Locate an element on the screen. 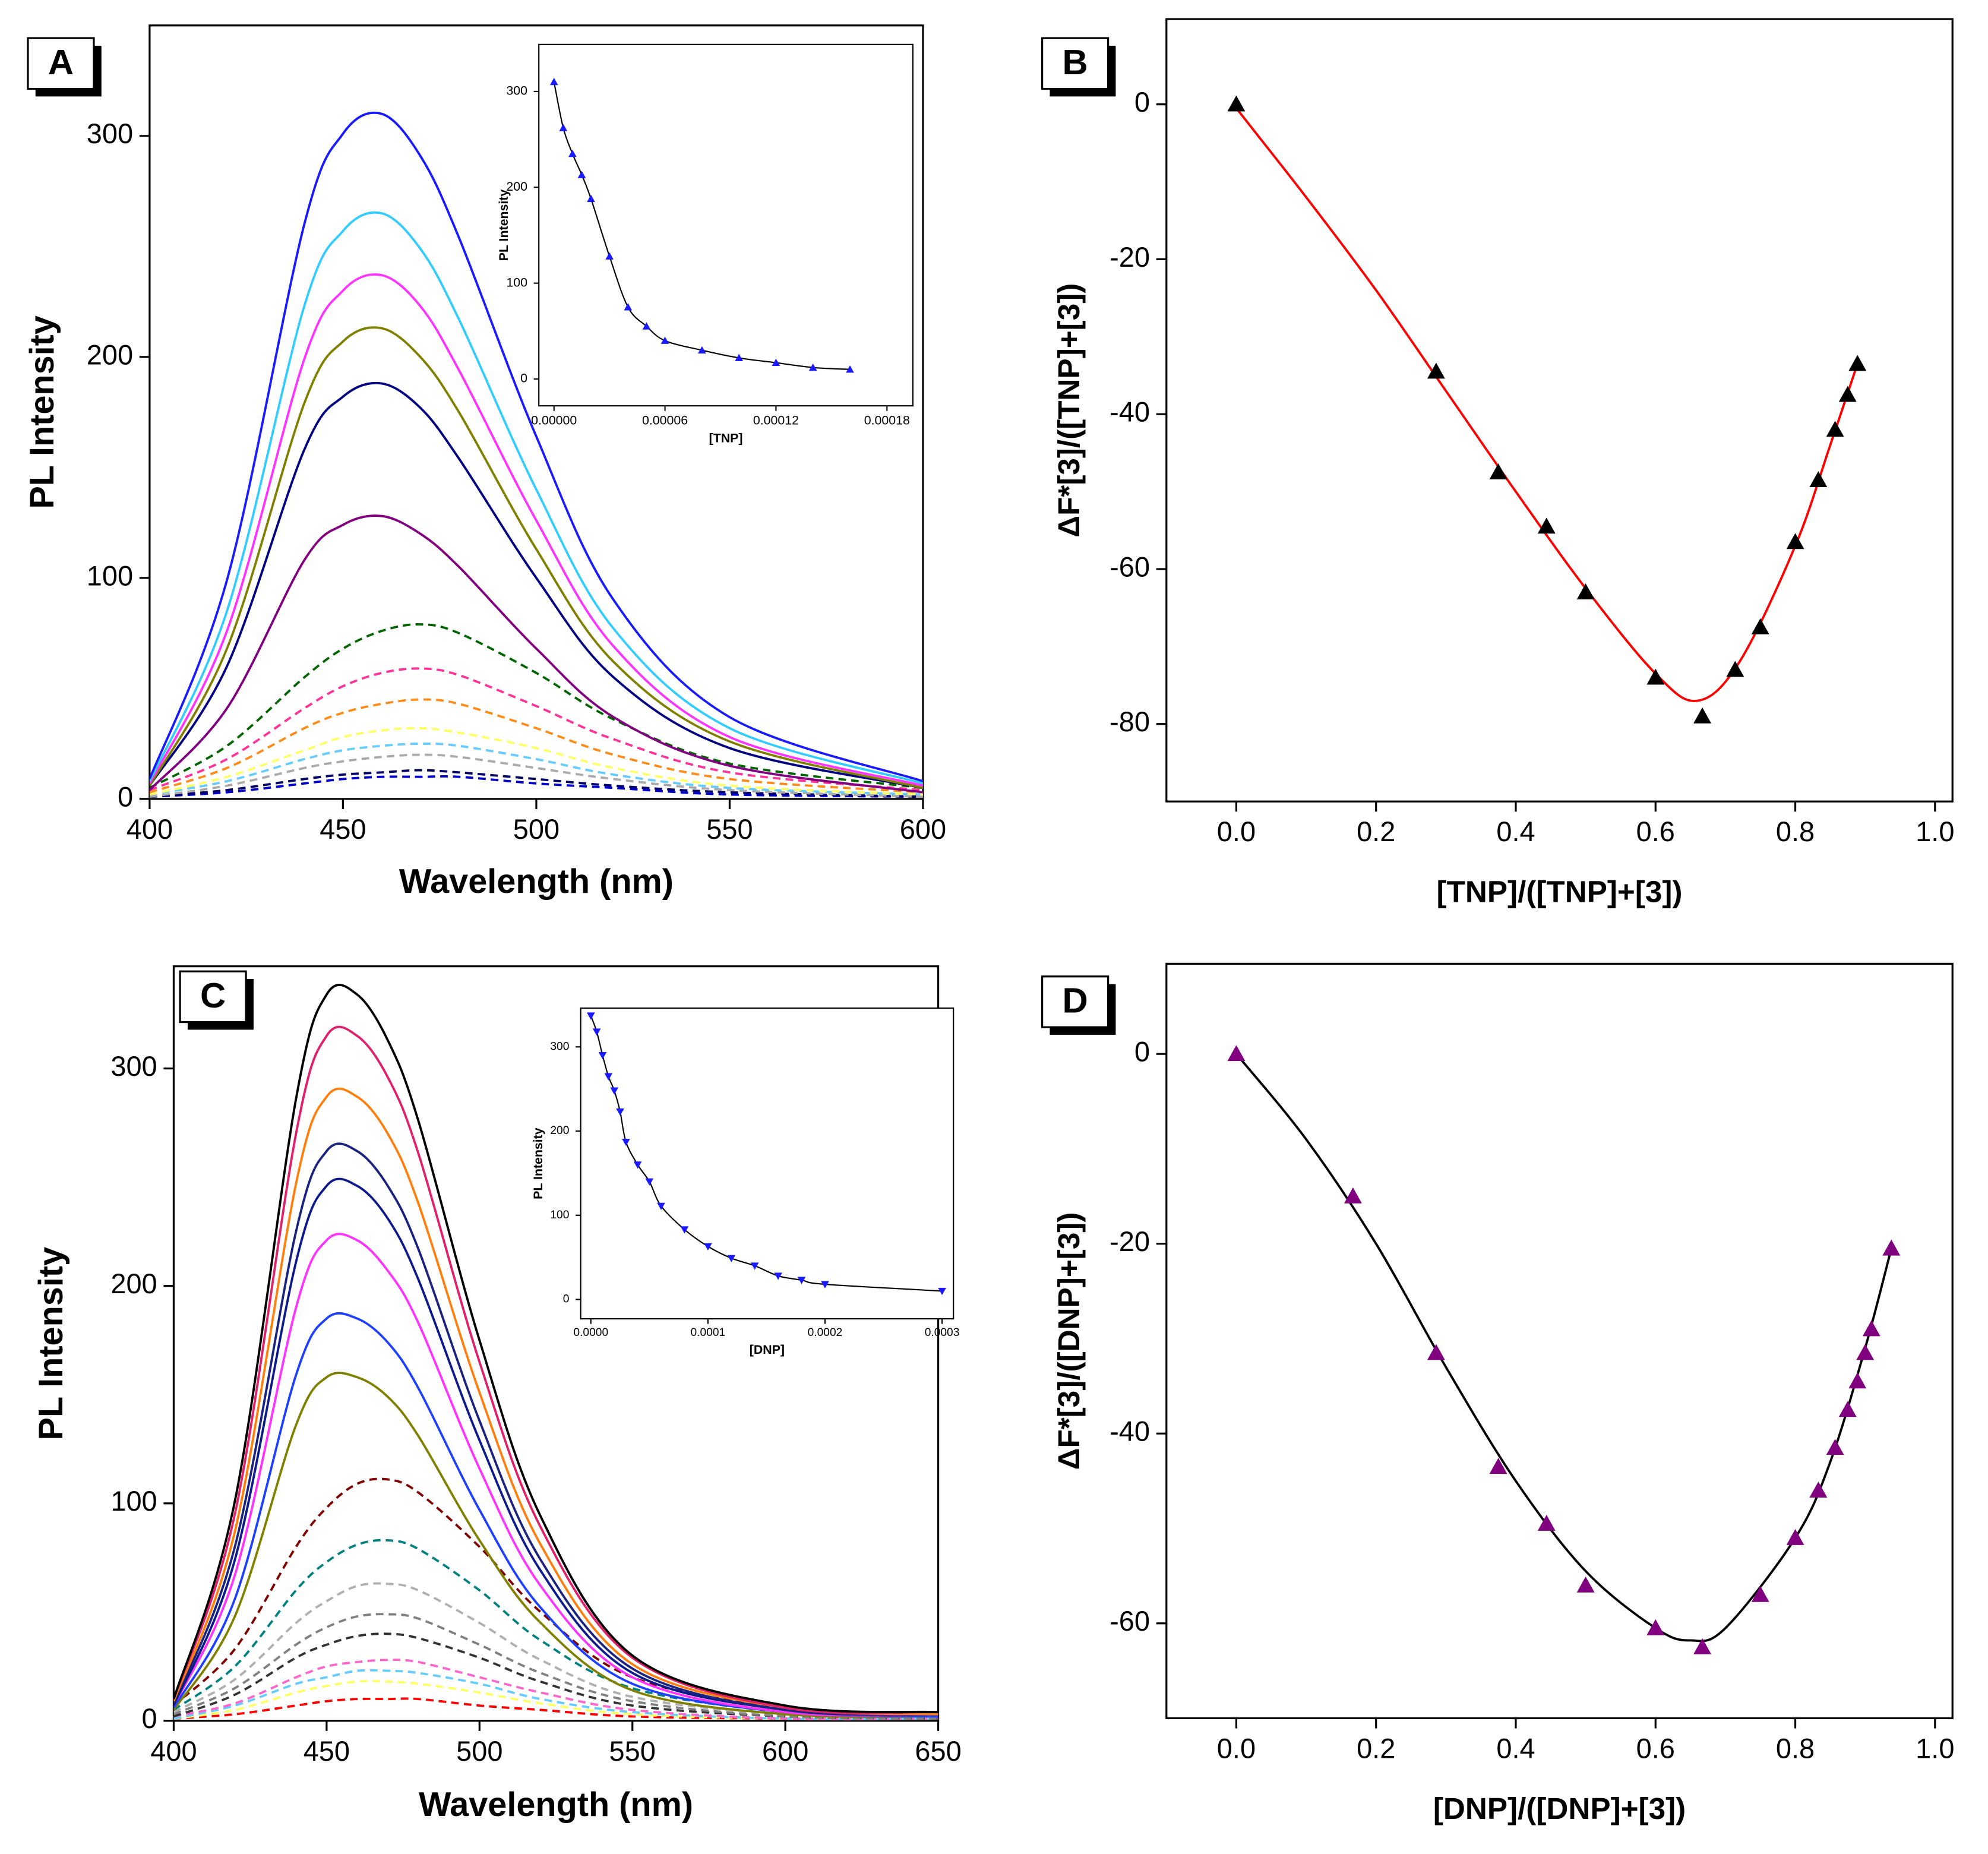 This screenshot has width=1988, height=1854. x-tick-label: 0.00012 is located at coordinates (776, 420).